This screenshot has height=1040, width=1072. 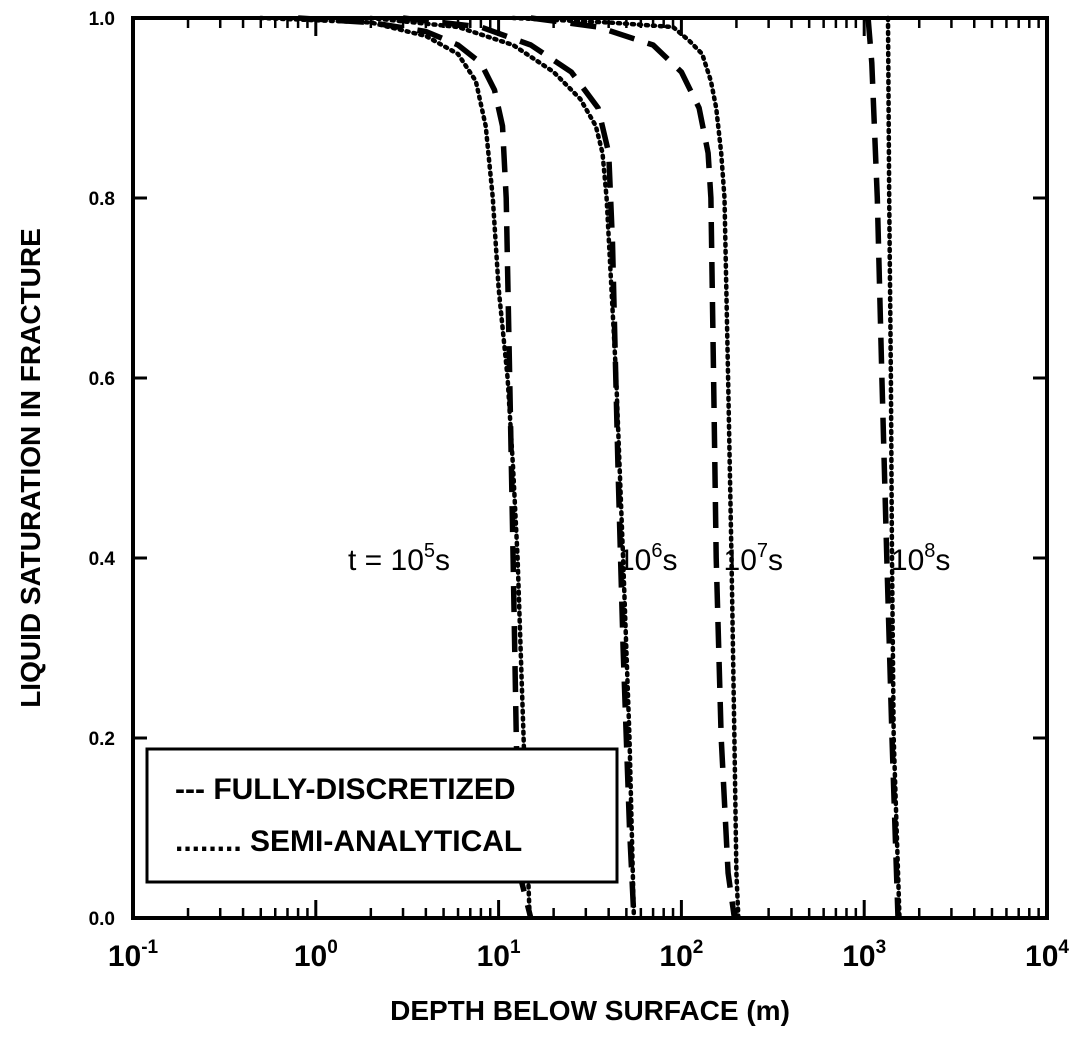 I want to click on legend-entry-dashed: --- FULLY-DISCRETIZED, so click(x=345, y=789).